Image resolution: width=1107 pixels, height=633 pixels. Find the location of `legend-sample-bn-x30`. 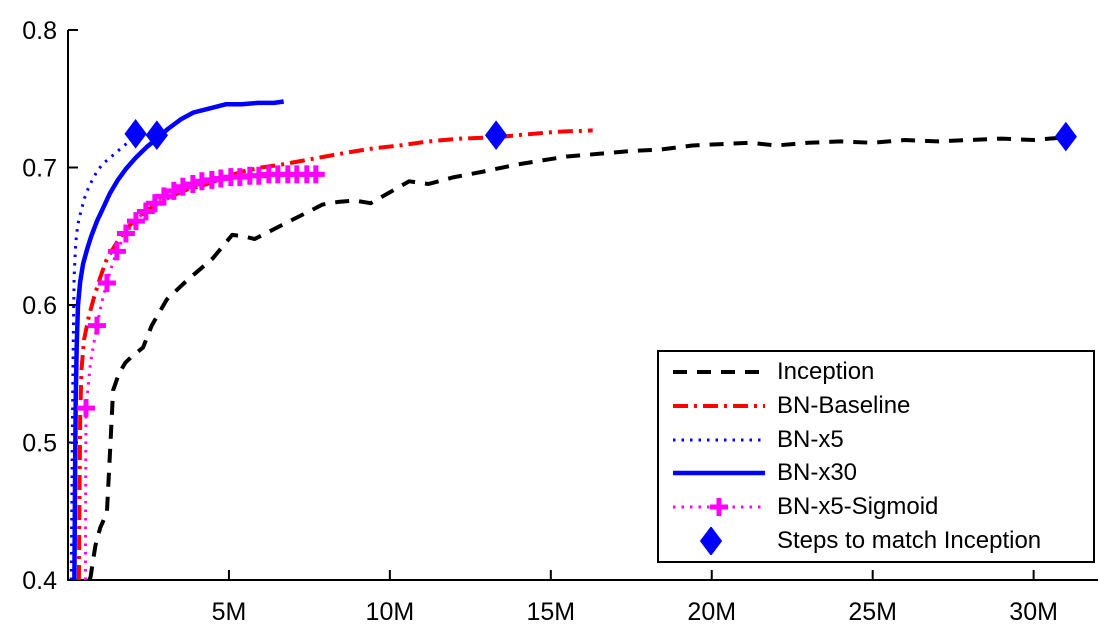

legend-sample-bn-x30 is located at coordinates (719, 473).